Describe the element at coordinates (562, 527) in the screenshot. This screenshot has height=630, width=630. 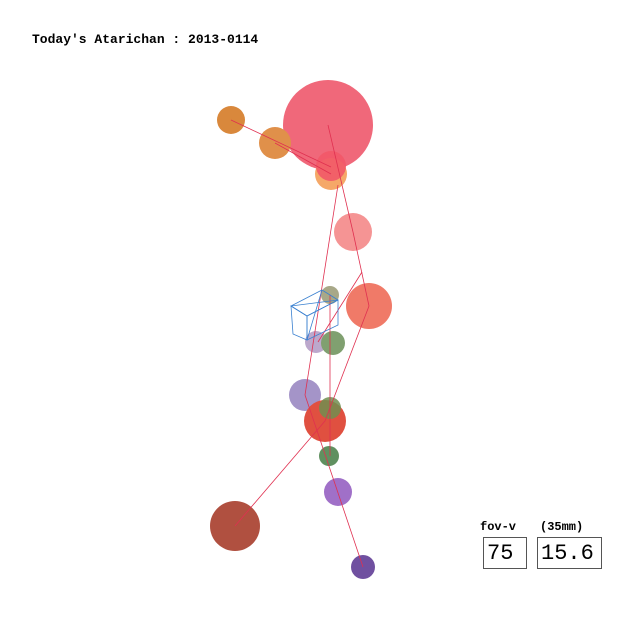
I see `lens-label: (35mm)` at that location.